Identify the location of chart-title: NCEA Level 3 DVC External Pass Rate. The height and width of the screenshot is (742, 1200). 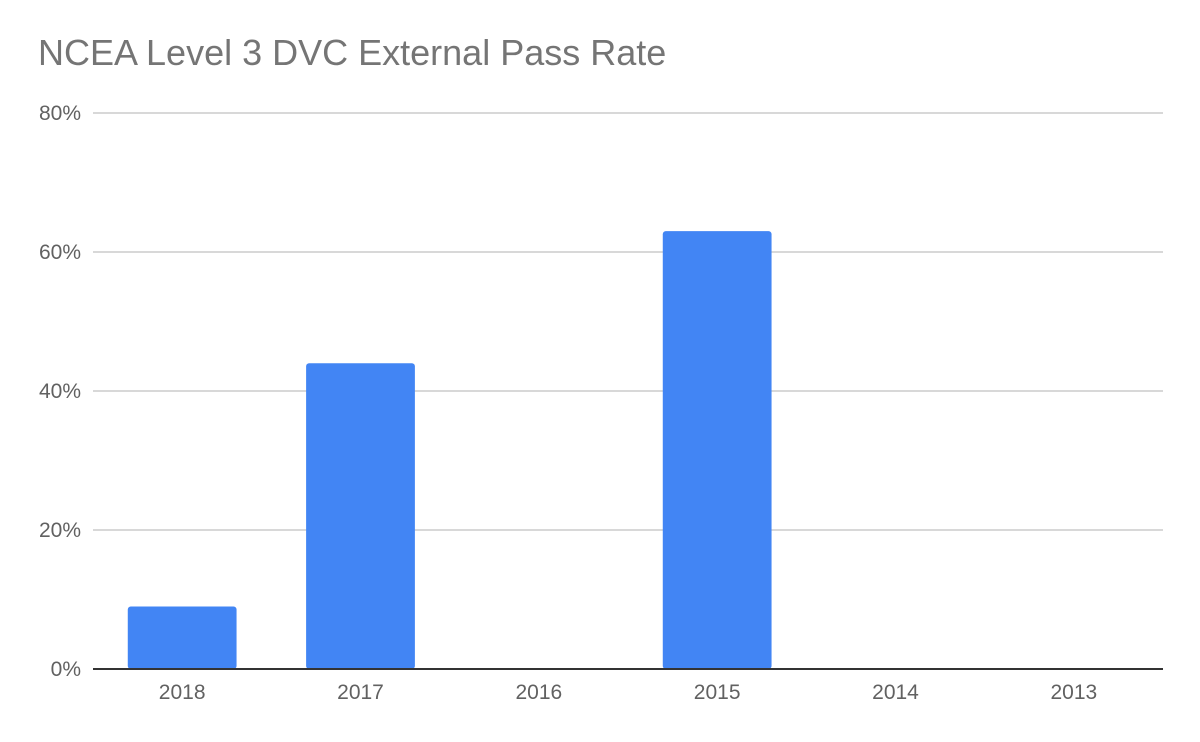
(352, 52).